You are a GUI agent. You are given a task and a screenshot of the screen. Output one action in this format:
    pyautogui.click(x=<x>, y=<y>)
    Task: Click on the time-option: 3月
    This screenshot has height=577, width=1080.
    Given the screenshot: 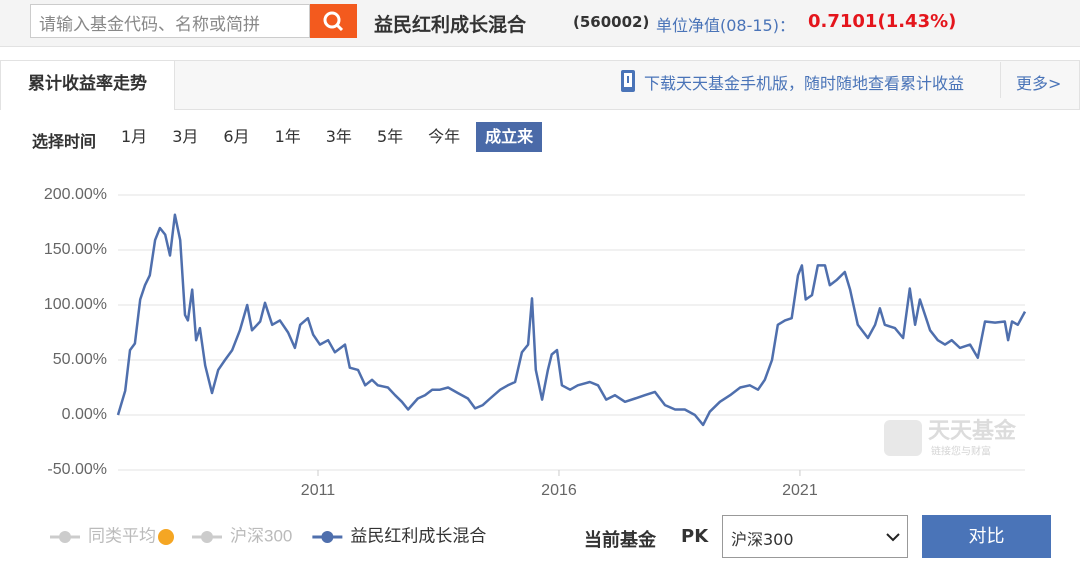 What is the action you would take?
    pyautogui.click(x=185, y=136)
    